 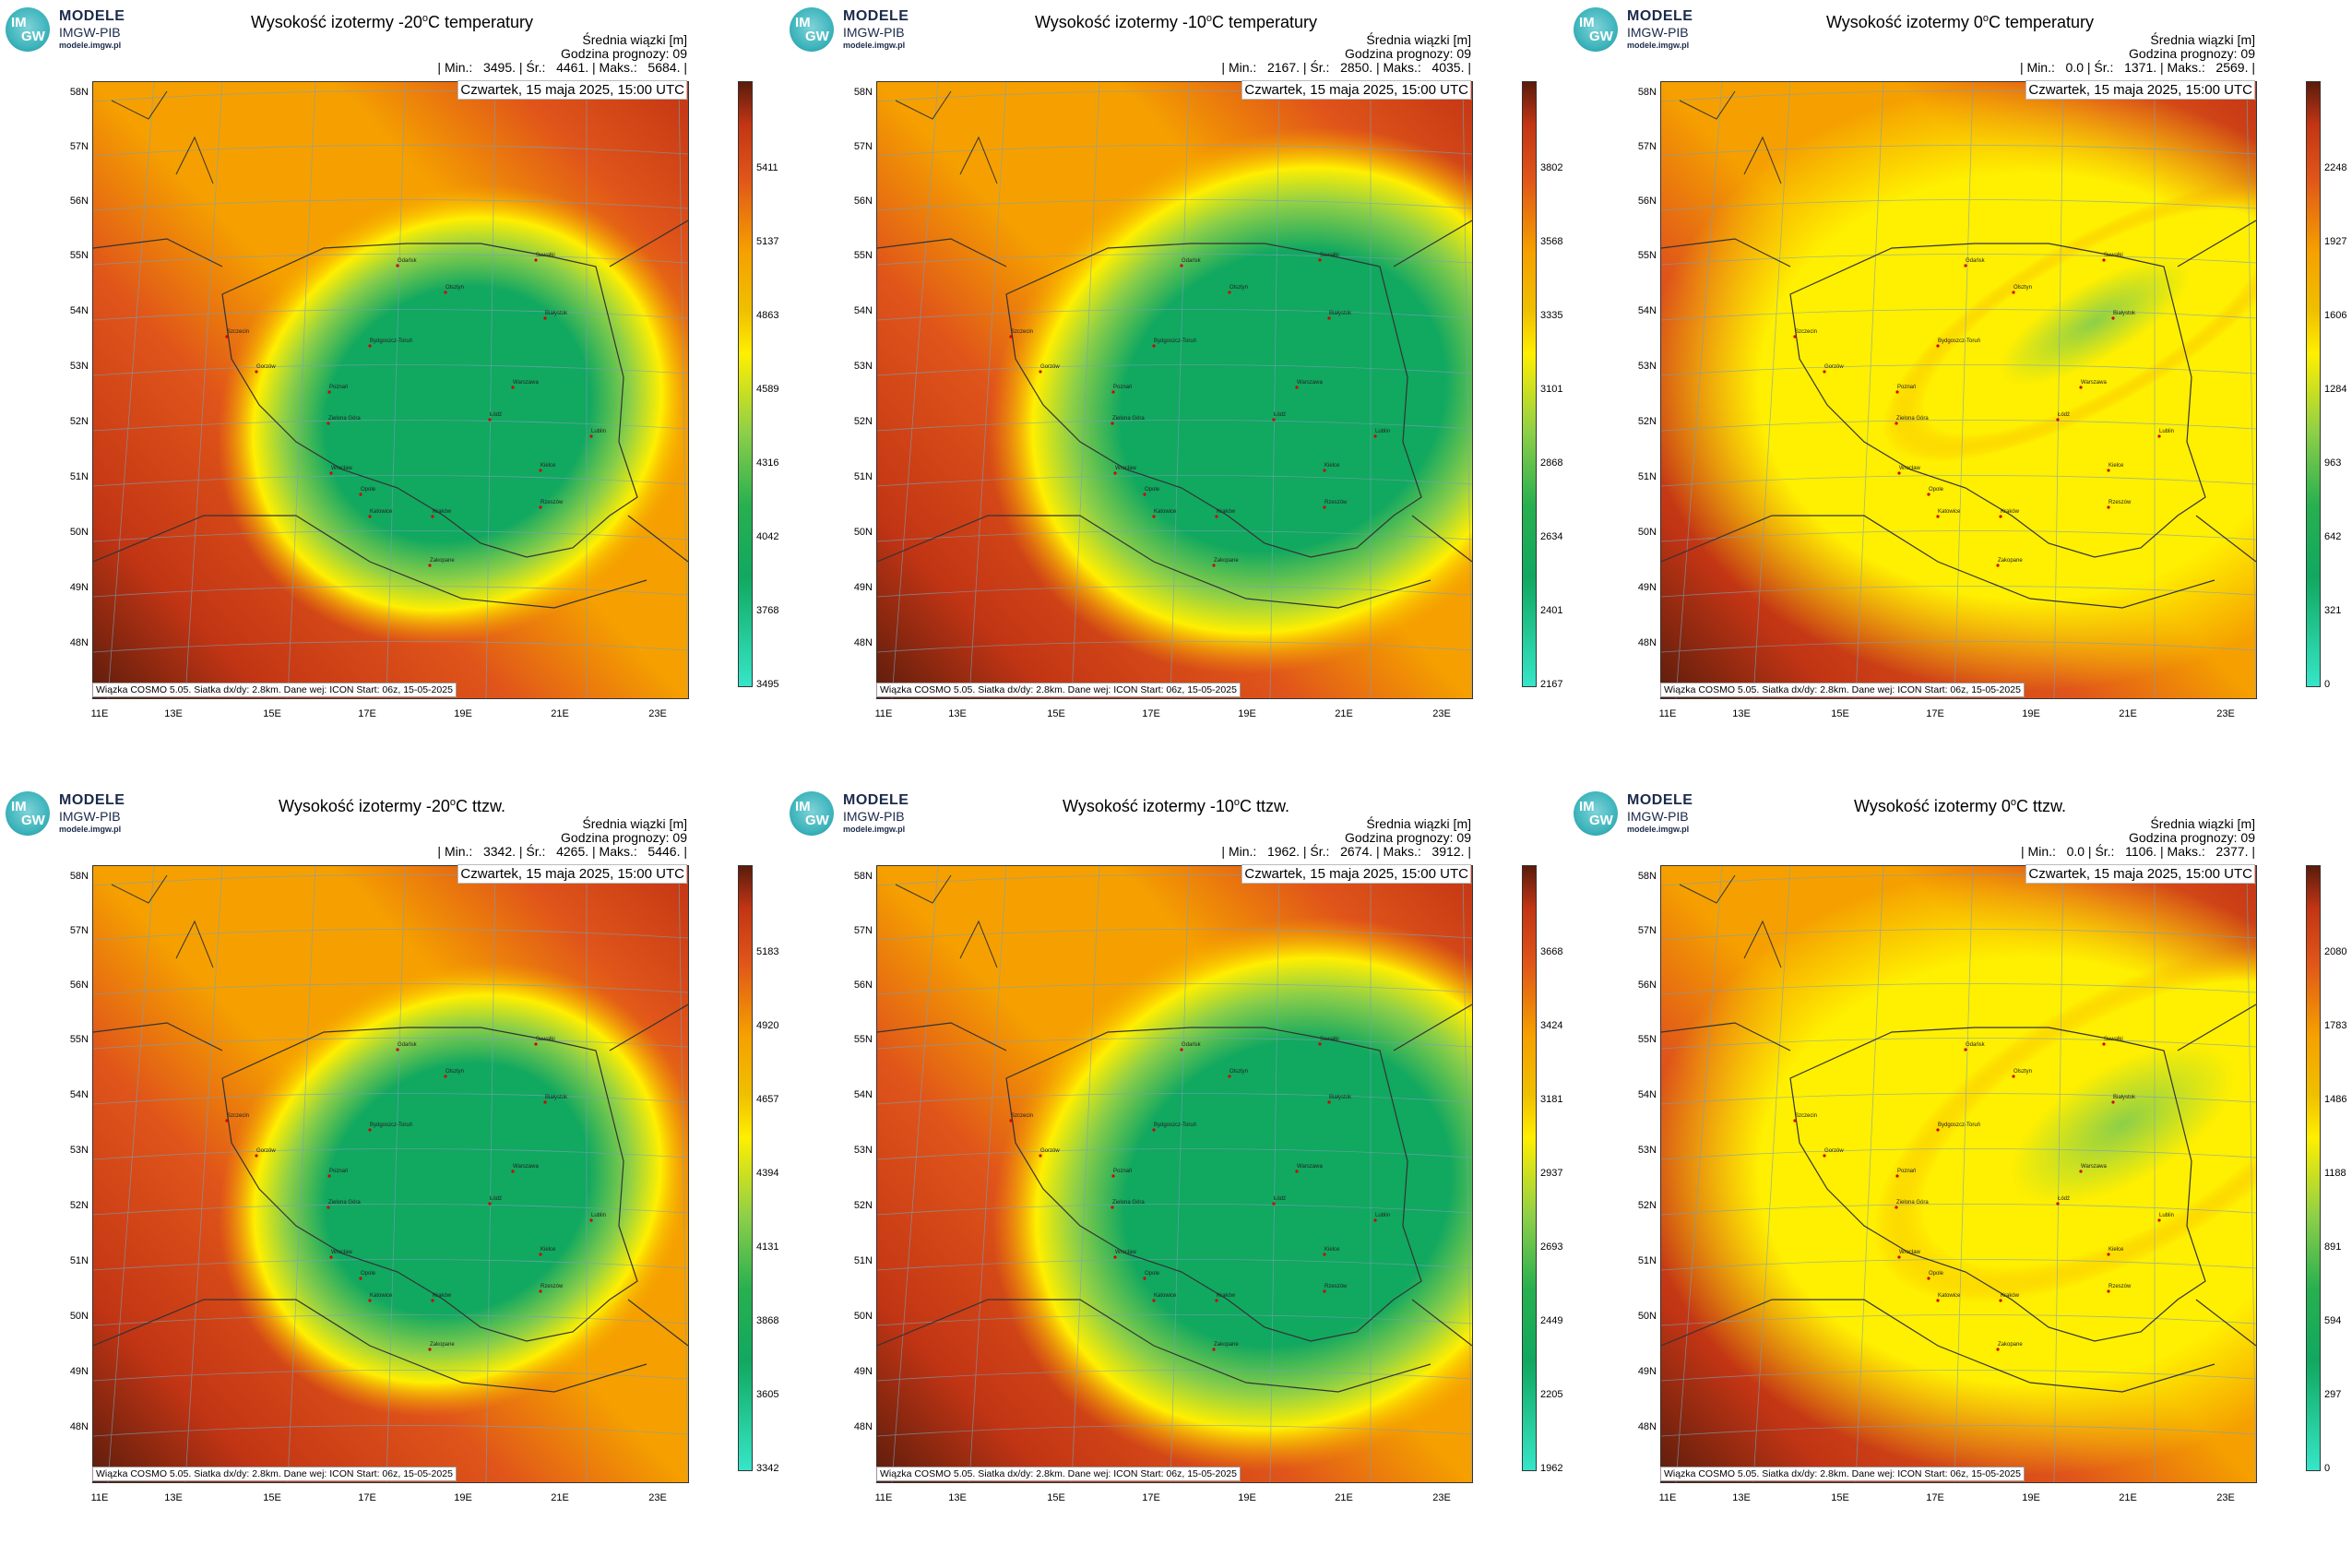 I want to click on title-degree: o, so click(x=1209, y=18).